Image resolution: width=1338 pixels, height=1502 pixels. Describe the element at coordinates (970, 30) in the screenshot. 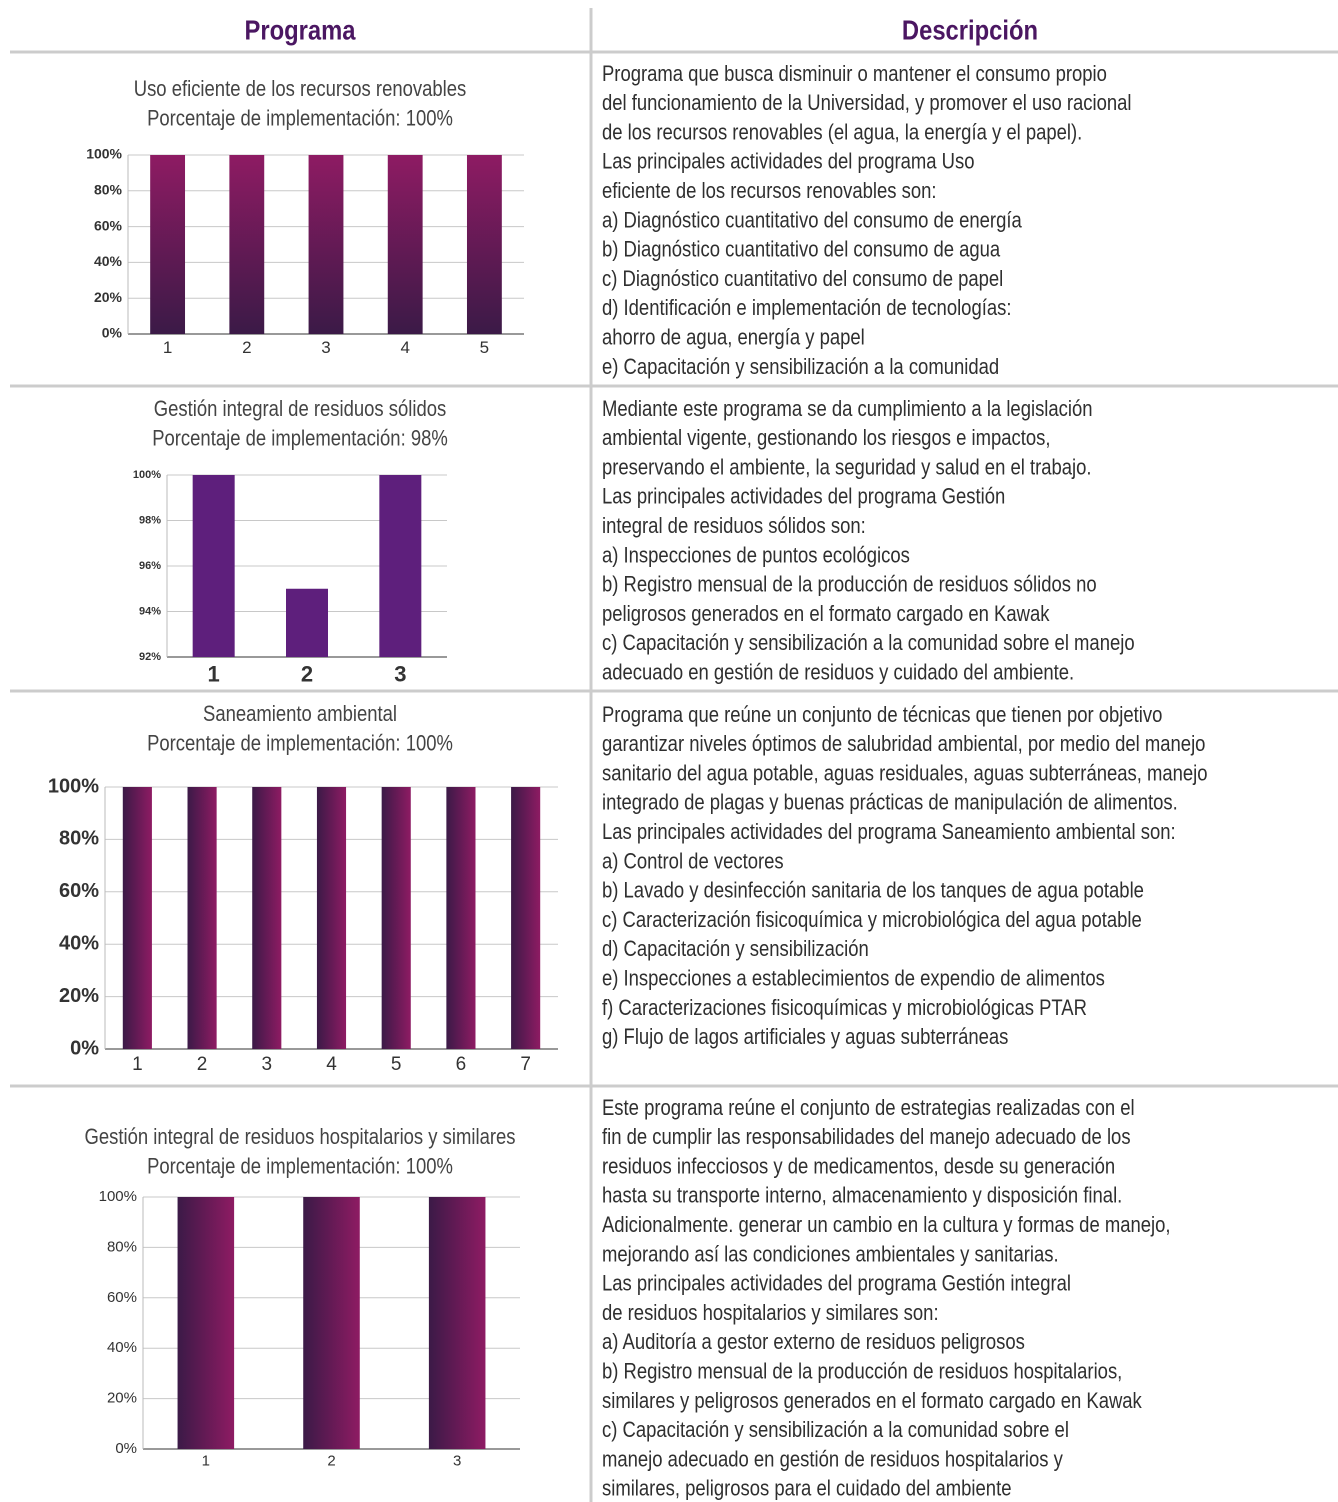

I see `column-header: Descripción` at that location.